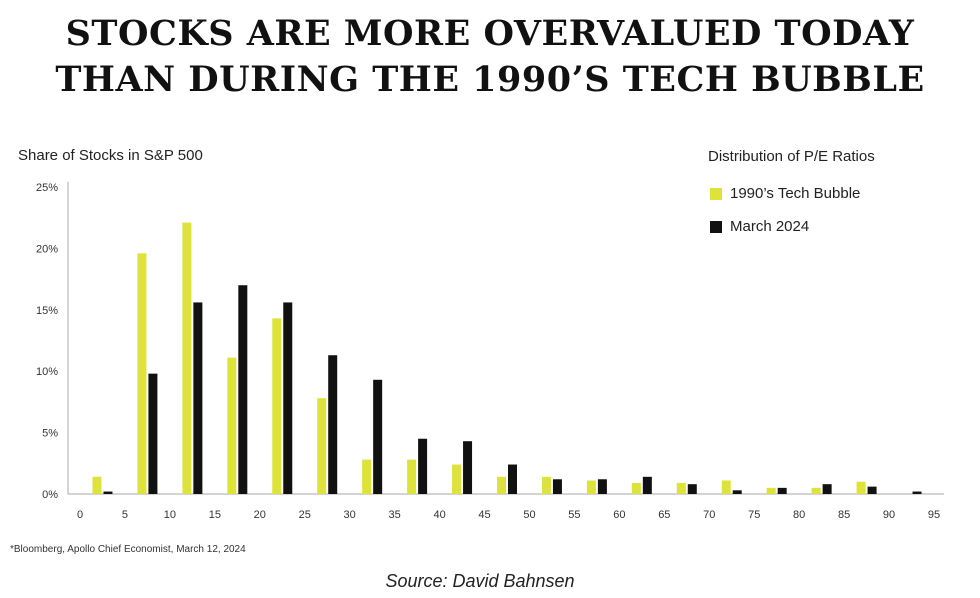 The image size is (980, 598). What do you see at coordinates (47, 311) in the screenshot?
I see `y-tick-label: 15%` at bounding box center [47, 311].